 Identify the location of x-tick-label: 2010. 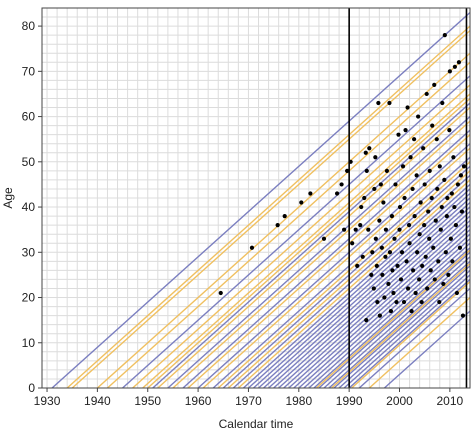
(450, 401).